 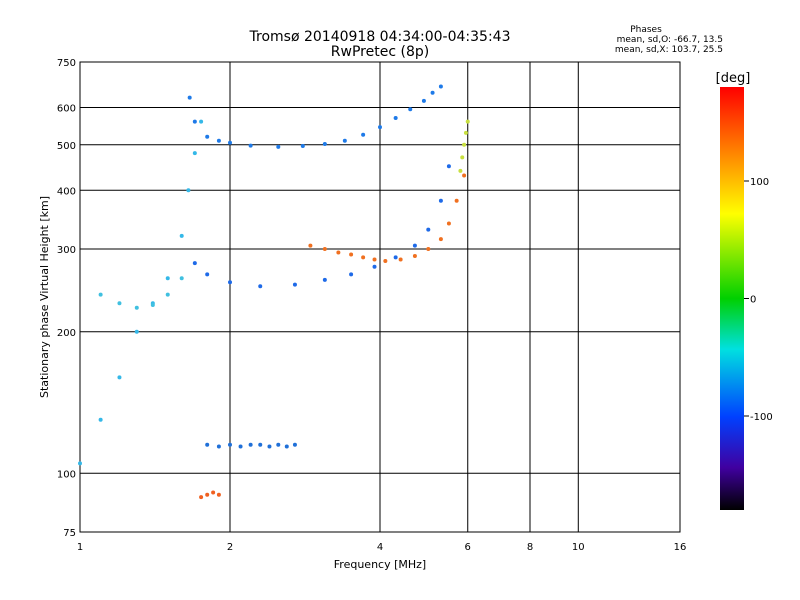 What do you see at coordinates (66, 474) in the screenshot?
I see `y-tick-label: 100` at bounding box center [66, 474].